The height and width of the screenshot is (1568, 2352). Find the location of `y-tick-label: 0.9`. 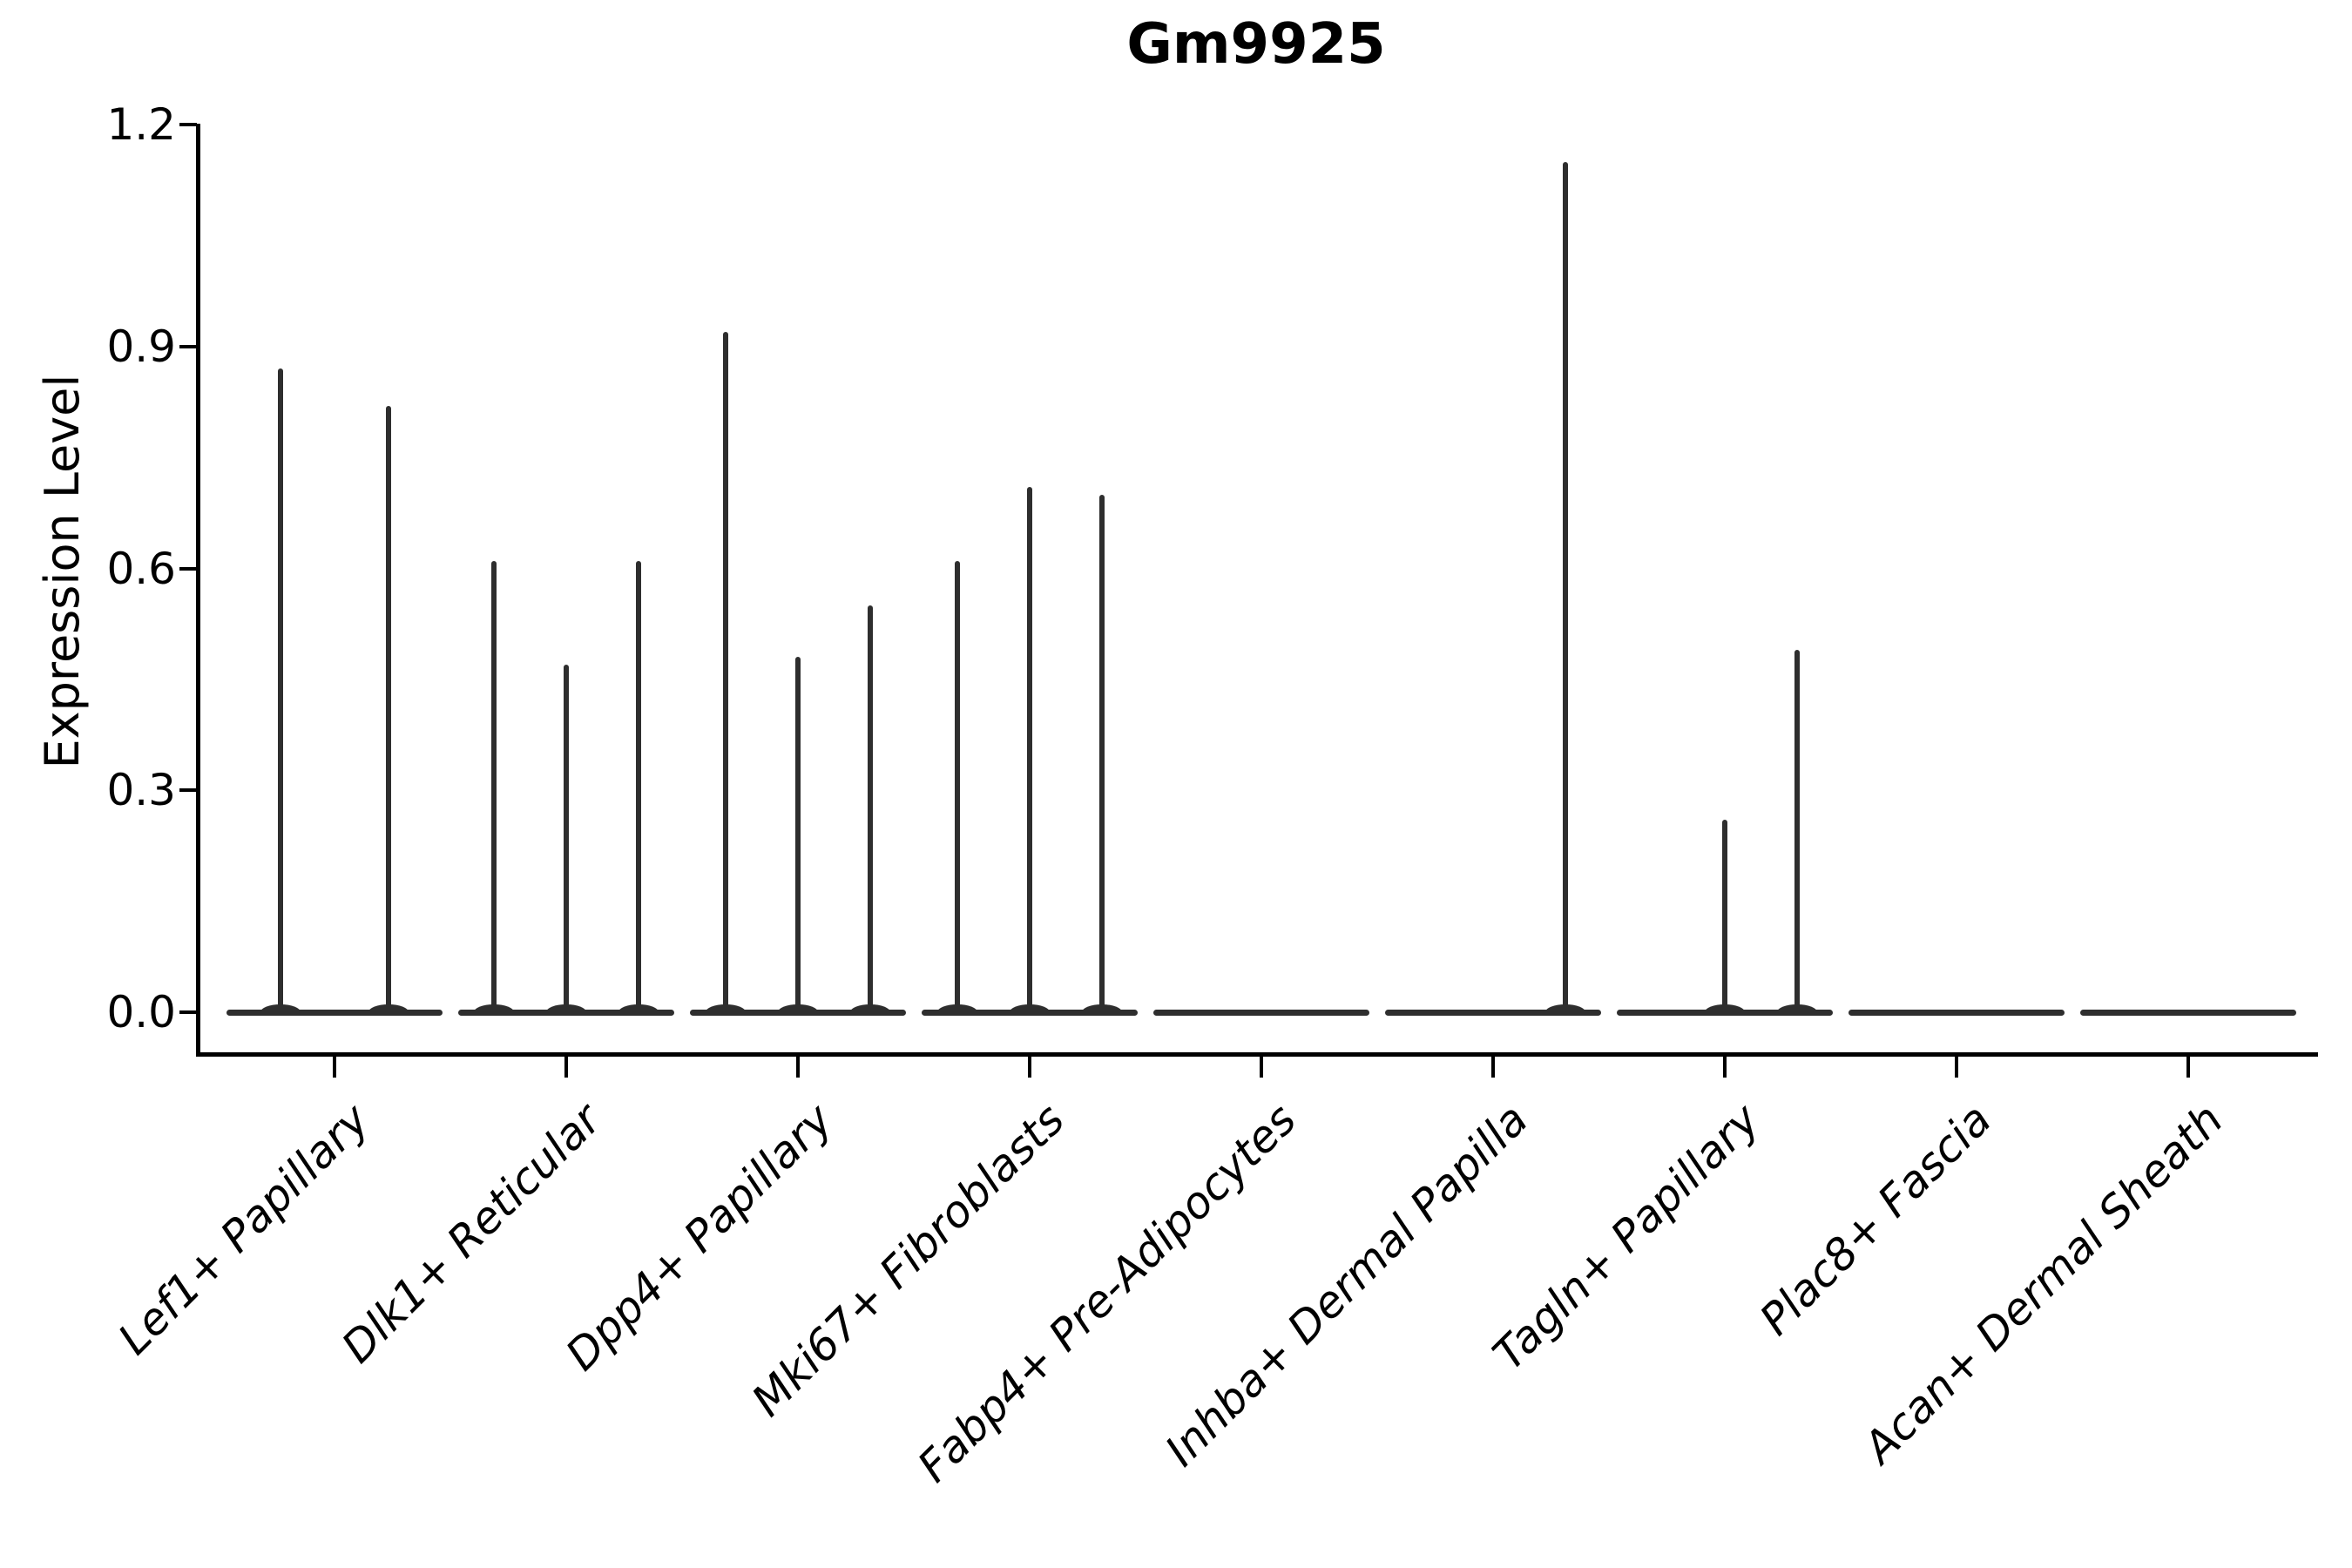

y-tick-label: 0.9 is located at coordinates (141, 346).